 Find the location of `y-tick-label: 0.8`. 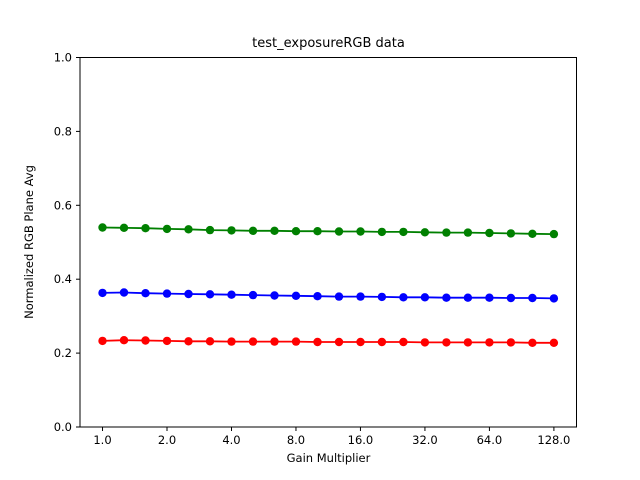

y-tick-label: 0.8 is located at coordinates (63, 131).